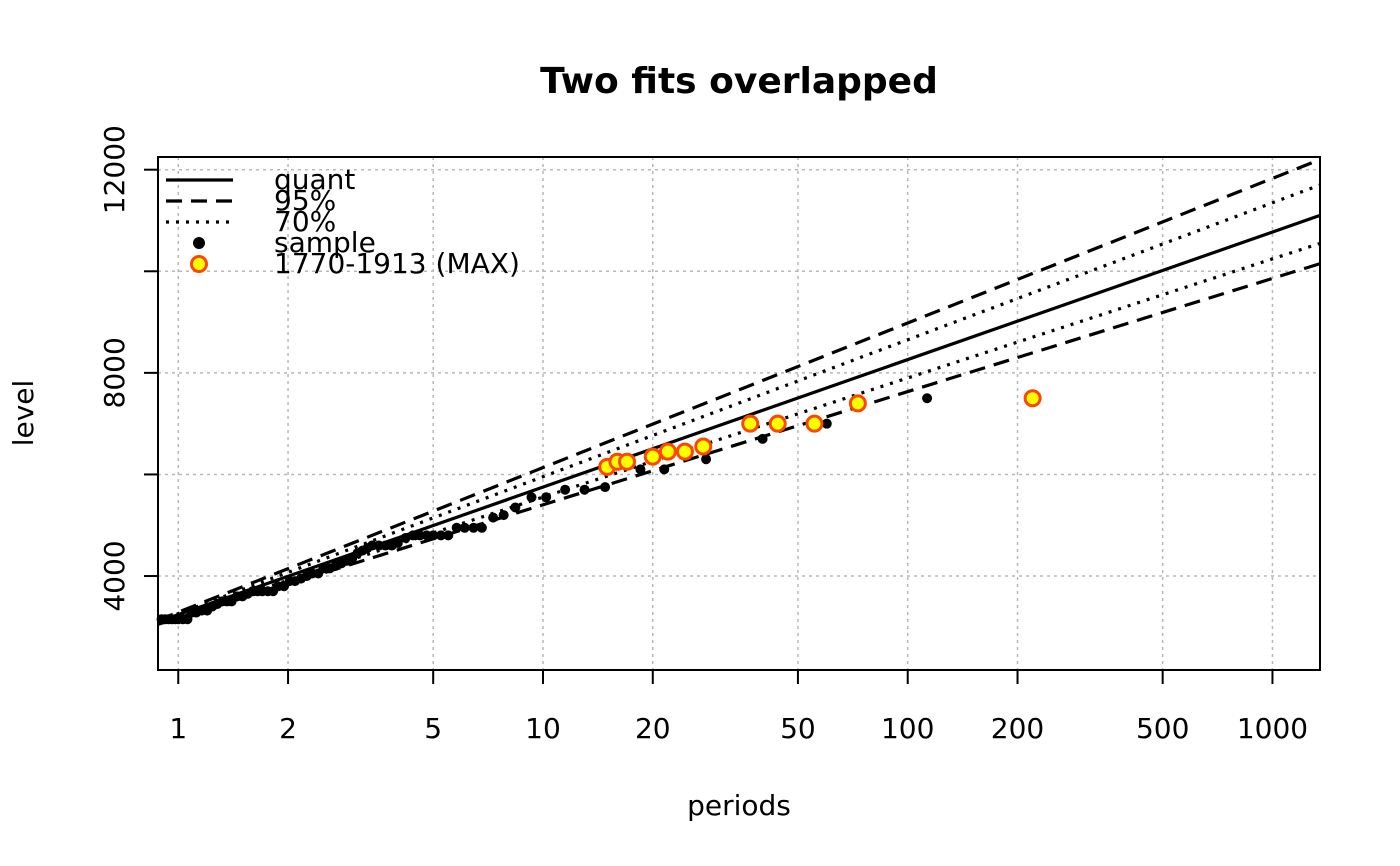 The width and height of the screenshot is (1400, 866). What do you see at coordinates (1272, 728) in the screenshot?
I see `x-tick-label: 1000` at bounding box center [1272, 728].